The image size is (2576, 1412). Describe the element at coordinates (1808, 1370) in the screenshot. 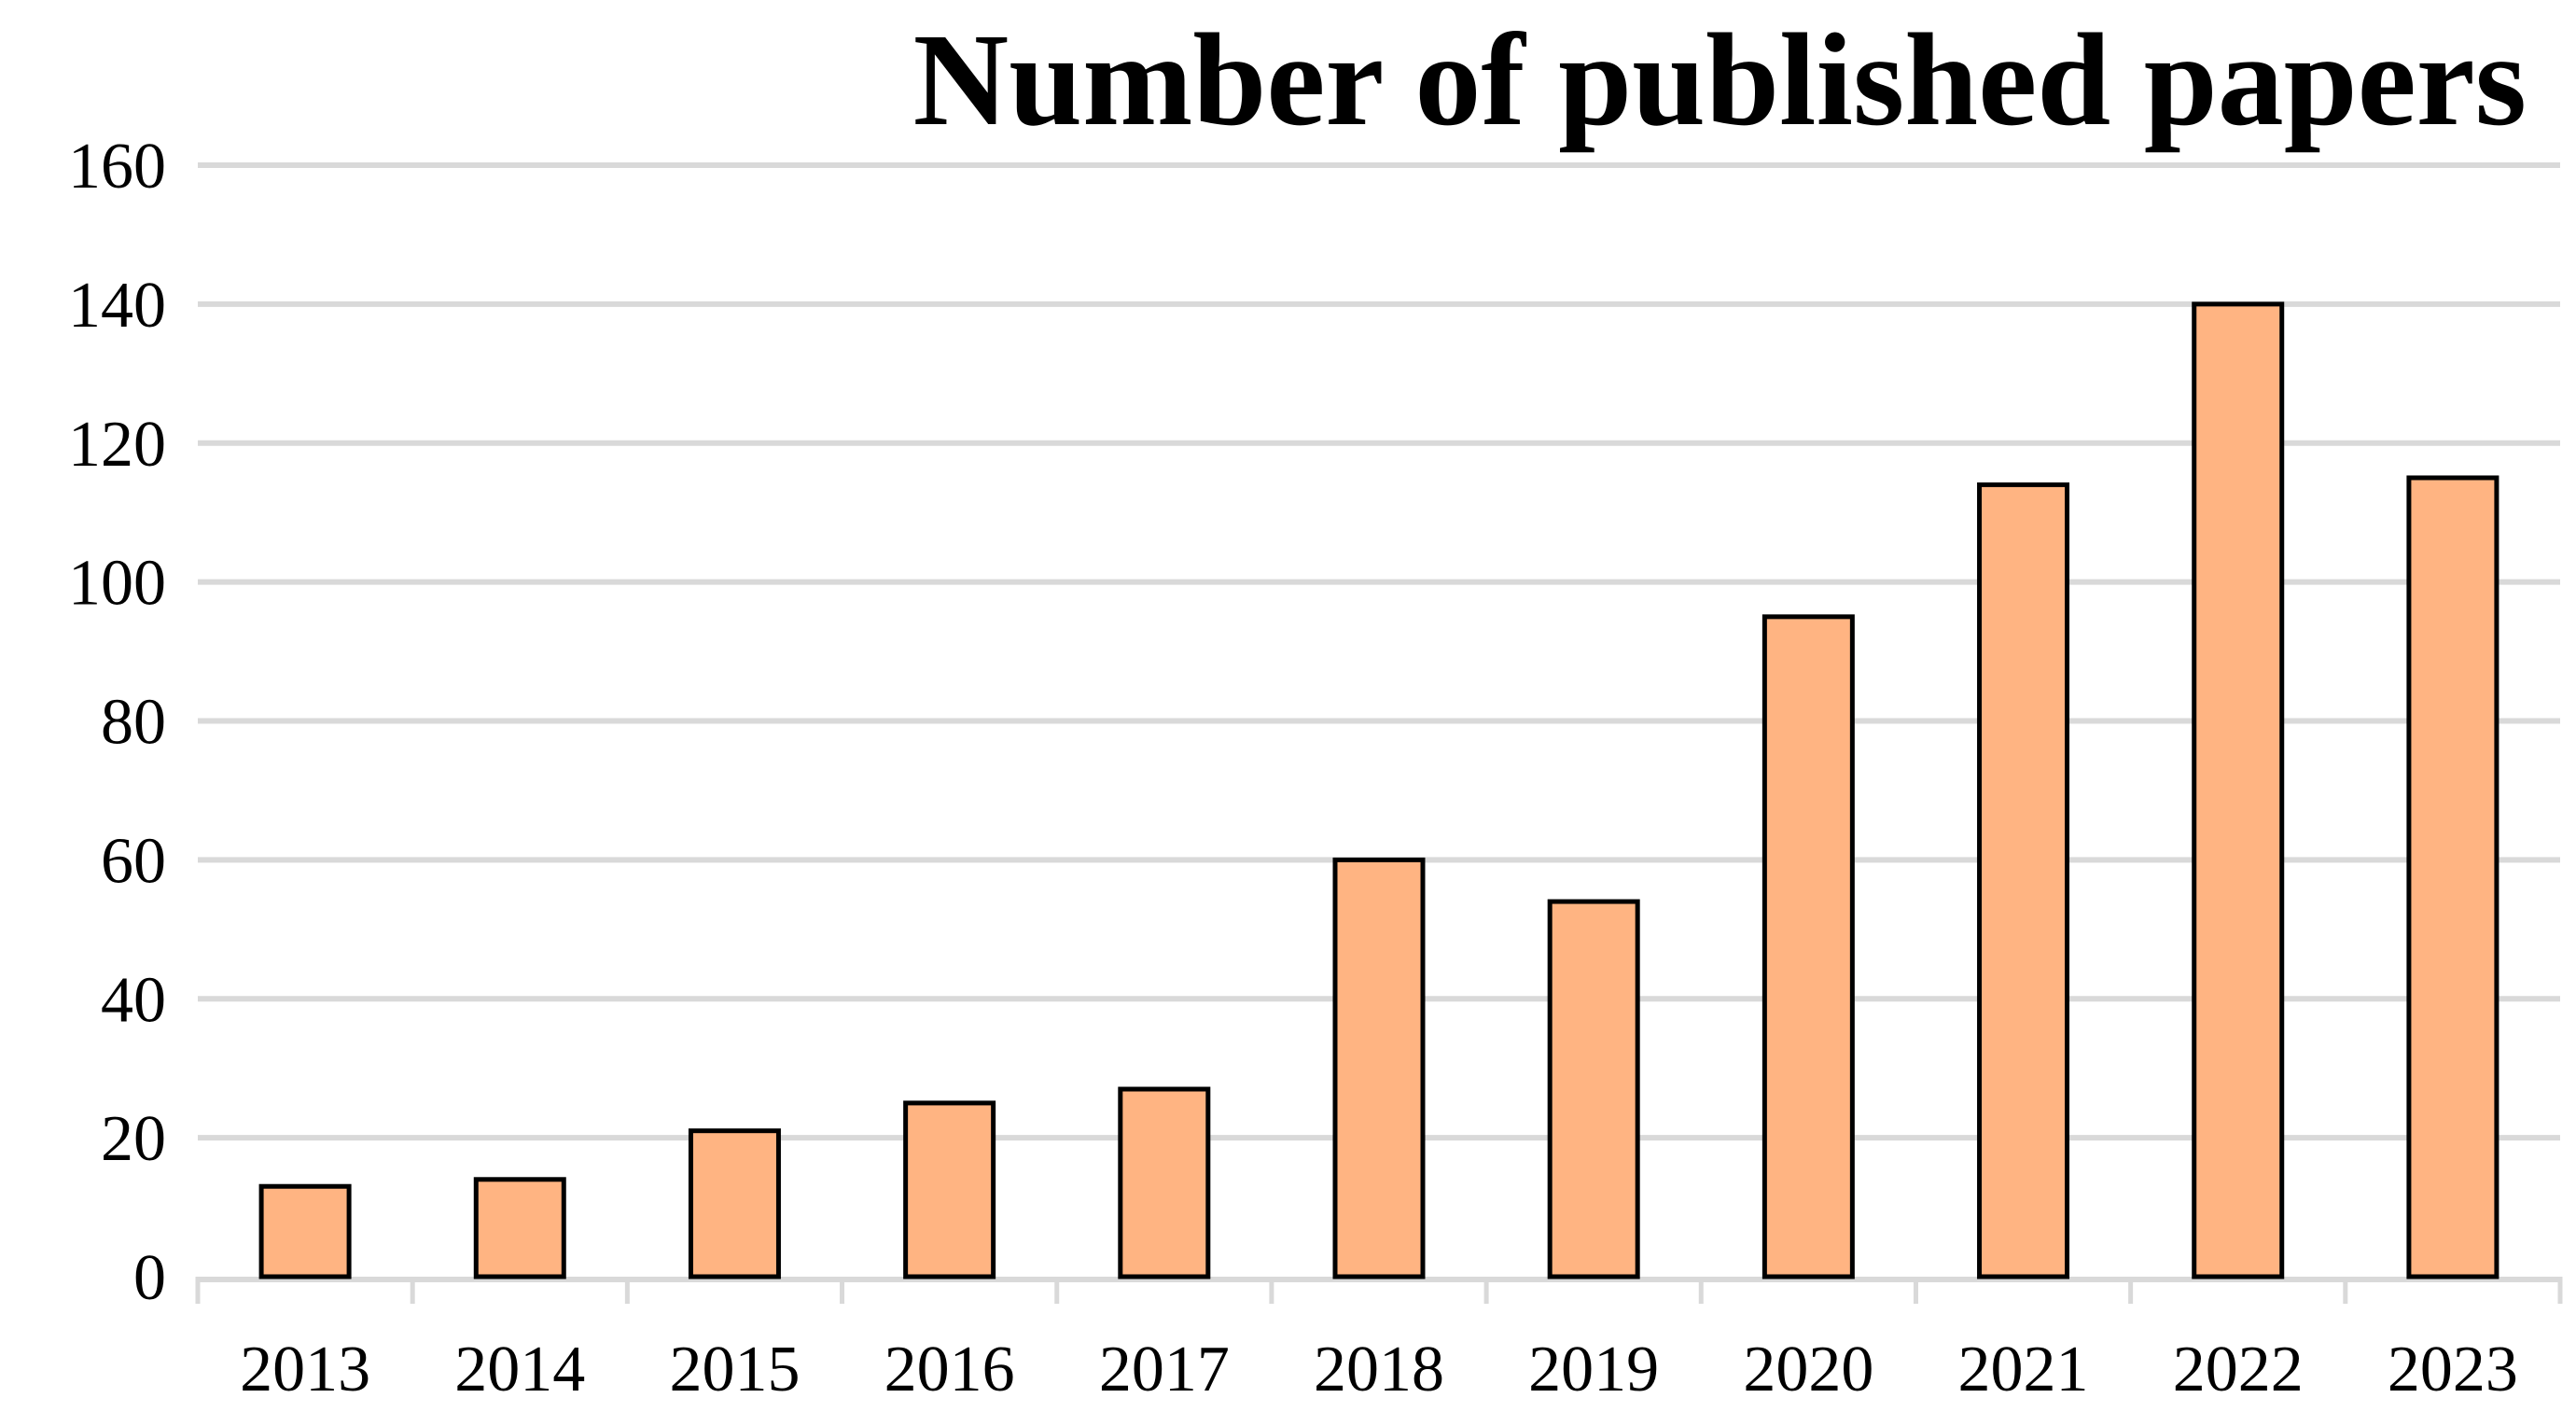

I see `x-tick-label: 2020` at that location.